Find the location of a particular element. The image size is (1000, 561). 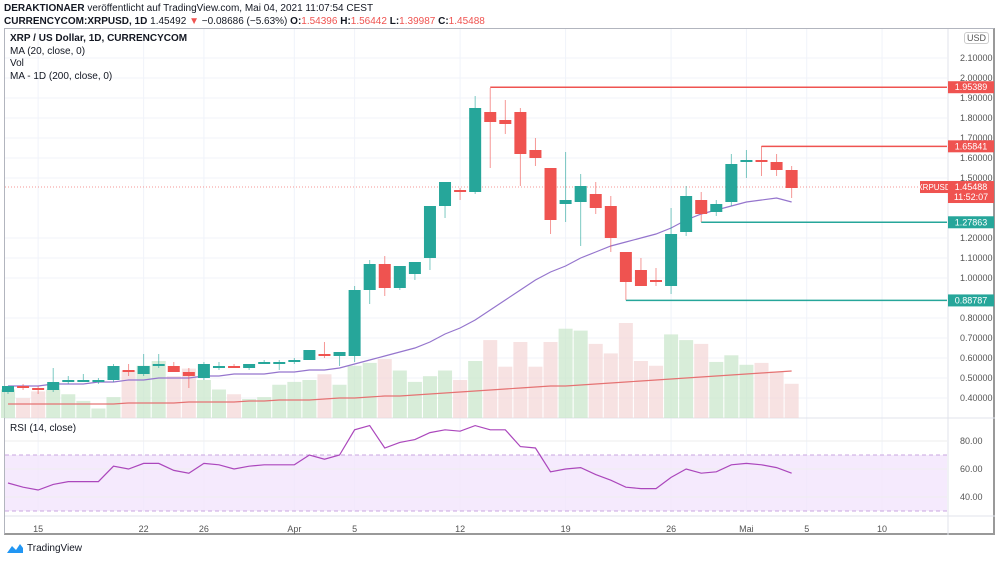

countdown-label: 11:52:07 is located at coordinates (971, 197).